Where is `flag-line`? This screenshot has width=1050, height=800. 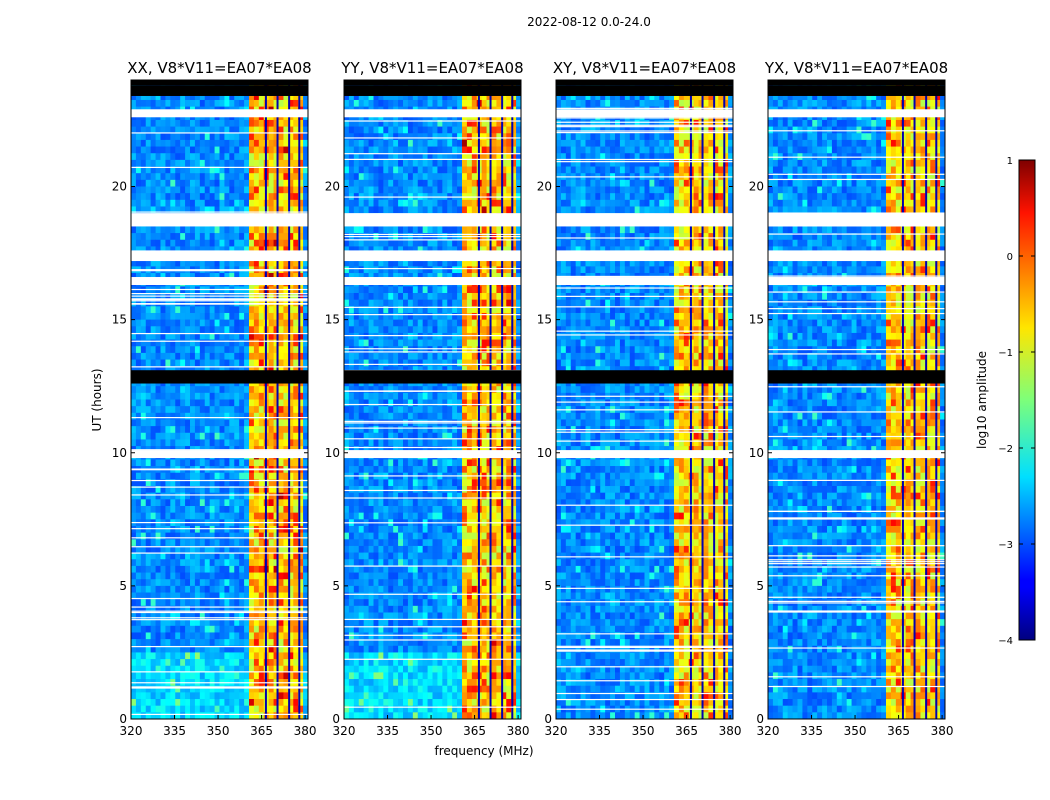
flag-line is located at coordinates (219, 299).